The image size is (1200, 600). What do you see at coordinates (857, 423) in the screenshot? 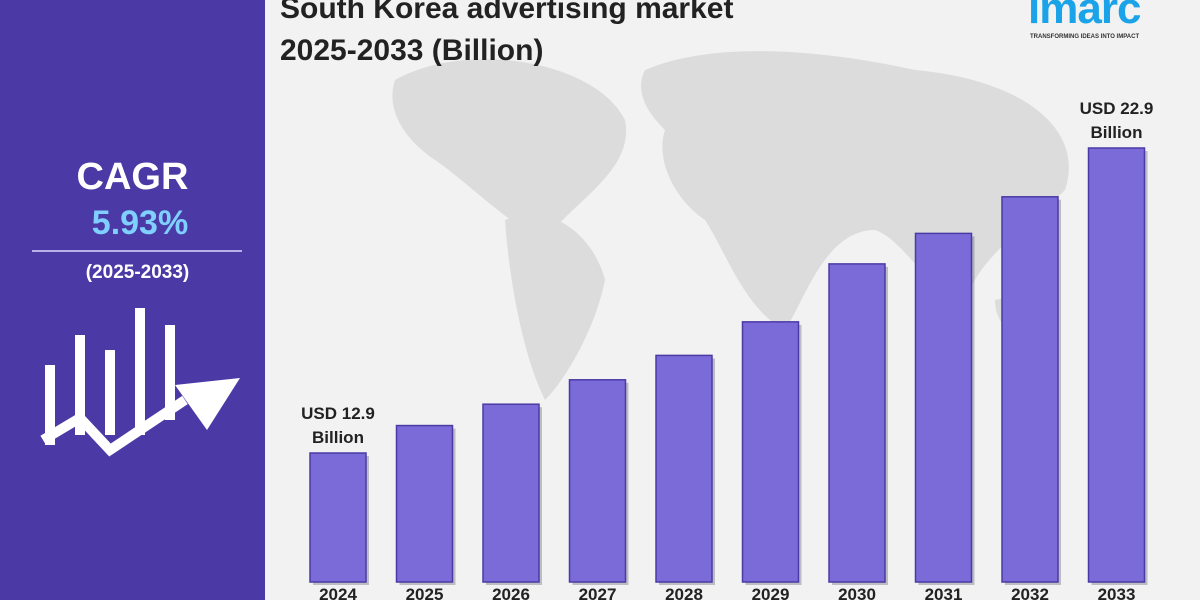
I see `bar-2030` at bounding box center [857, 423].